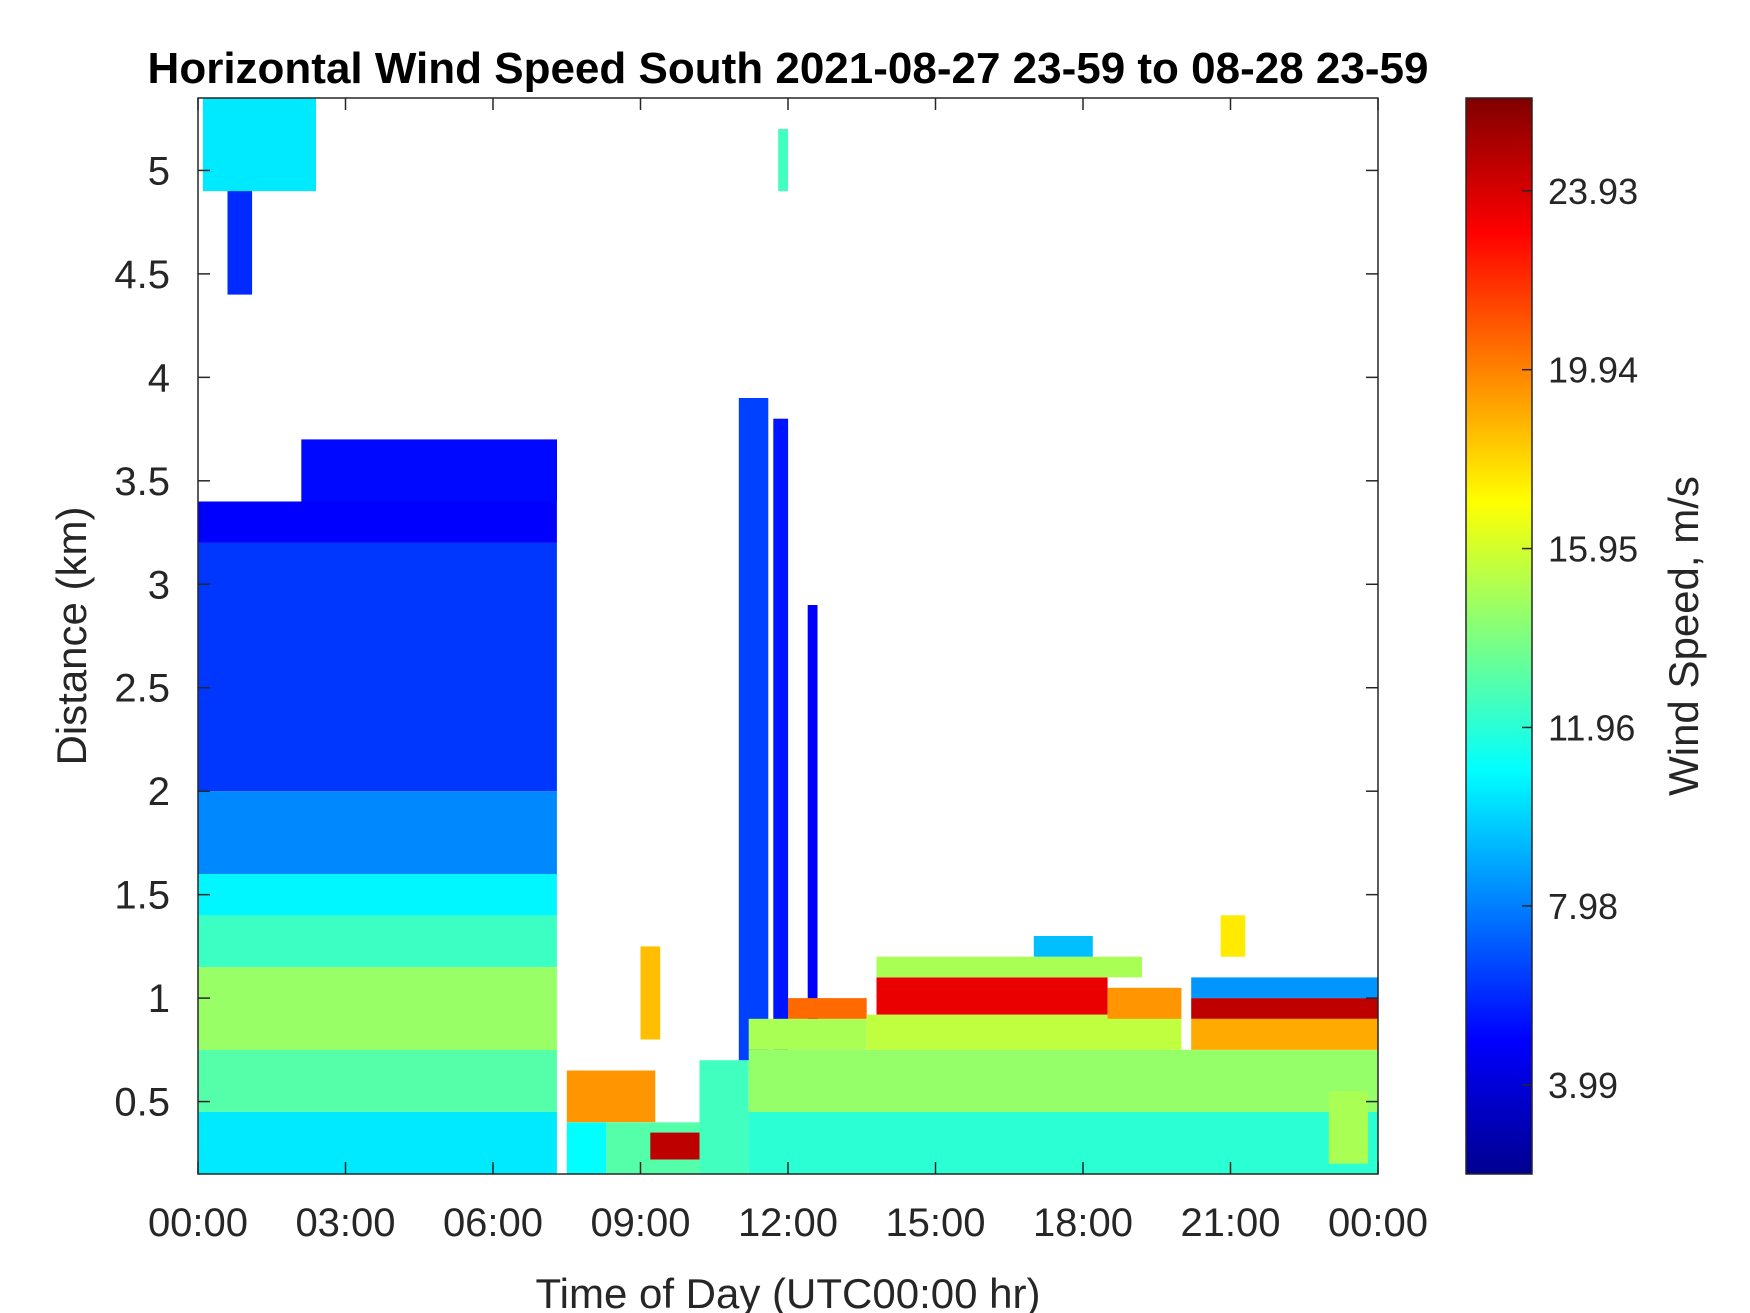 This screenshot has width=1750, height=1313. I want to click on x-tick-label: 15:00, so click(935, 1223).